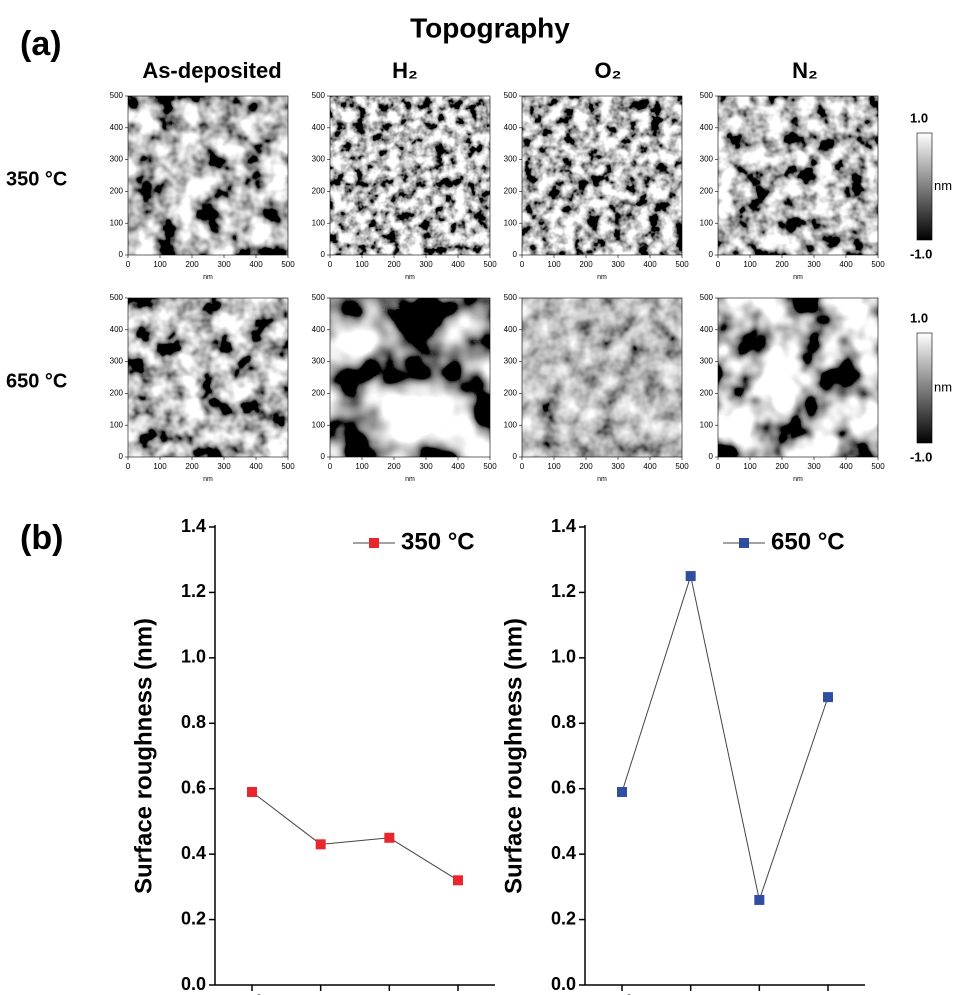 Image resolution: width=958 pixels, height=995 pixels. I want to click on y-tick-label: 0.2, so click(563, 918).